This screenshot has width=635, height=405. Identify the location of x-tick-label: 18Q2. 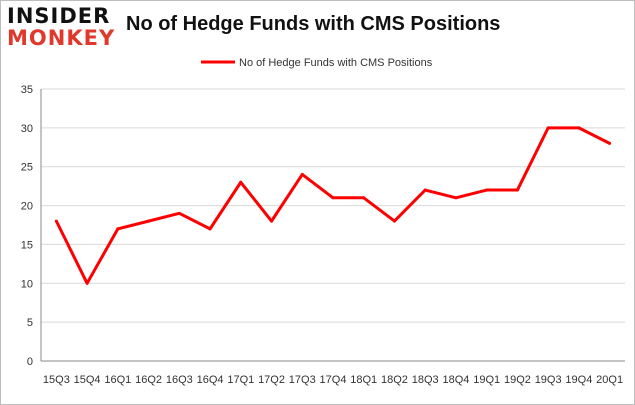
(394, 380).